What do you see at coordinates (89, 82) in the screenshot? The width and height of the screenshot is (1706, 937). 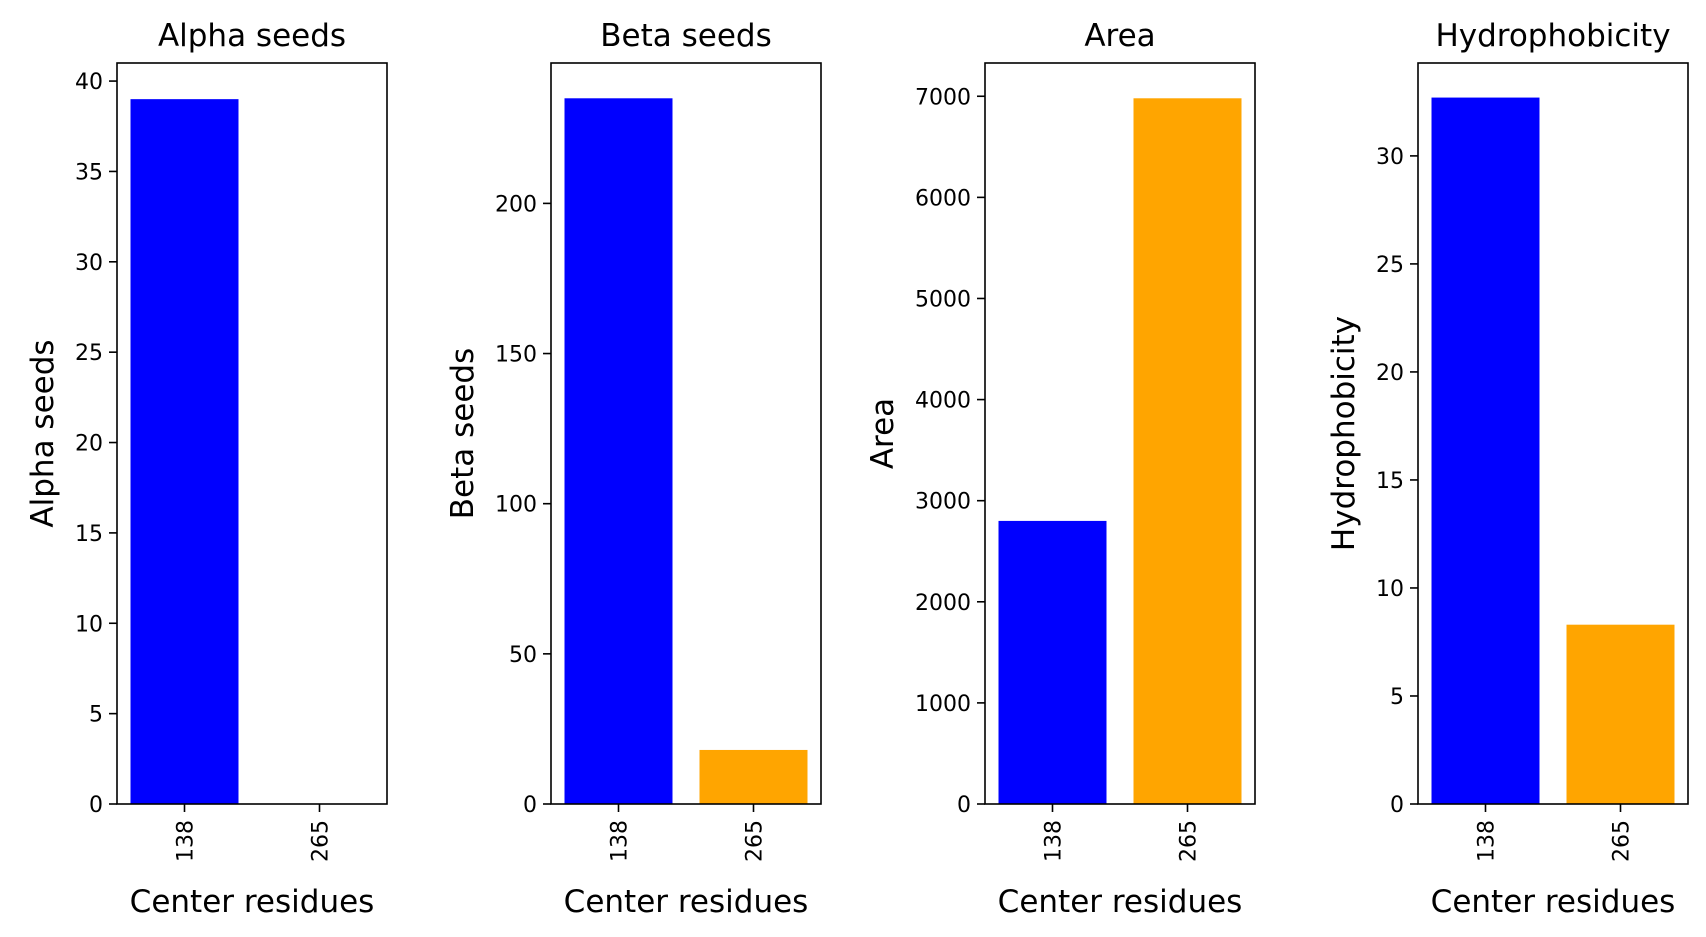 I see `y-tick-label: 40` at bounding box center [89, 82].